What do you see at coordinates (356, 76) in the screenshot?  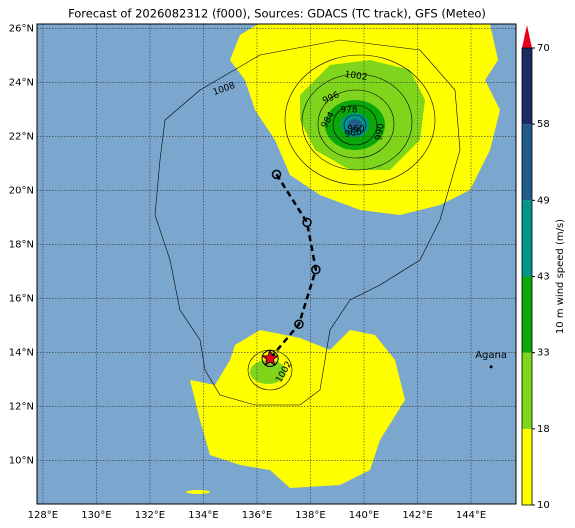 I see `contour-label: 1002` at bounding box center [356, 76].